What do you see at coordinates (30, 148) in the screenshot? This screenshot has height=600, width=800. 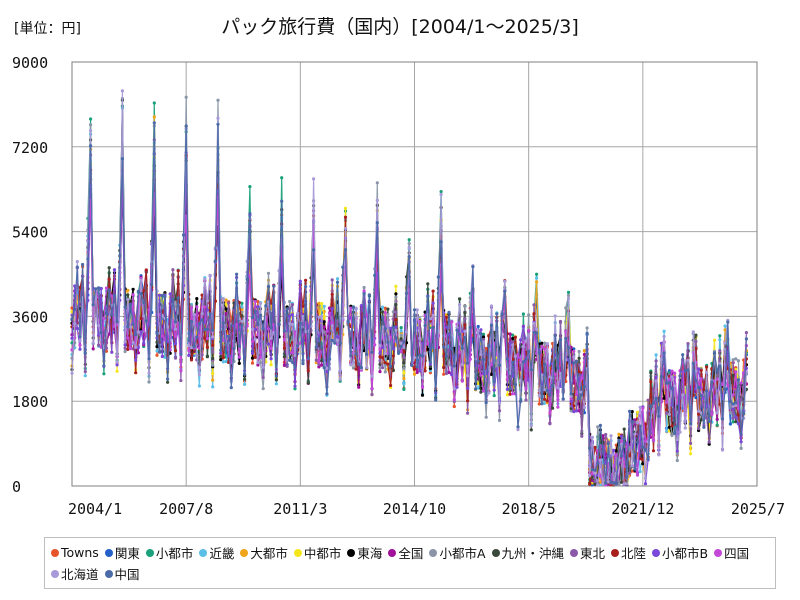 I see `y-tick-label: 7200` at bounding box center [30, 148].